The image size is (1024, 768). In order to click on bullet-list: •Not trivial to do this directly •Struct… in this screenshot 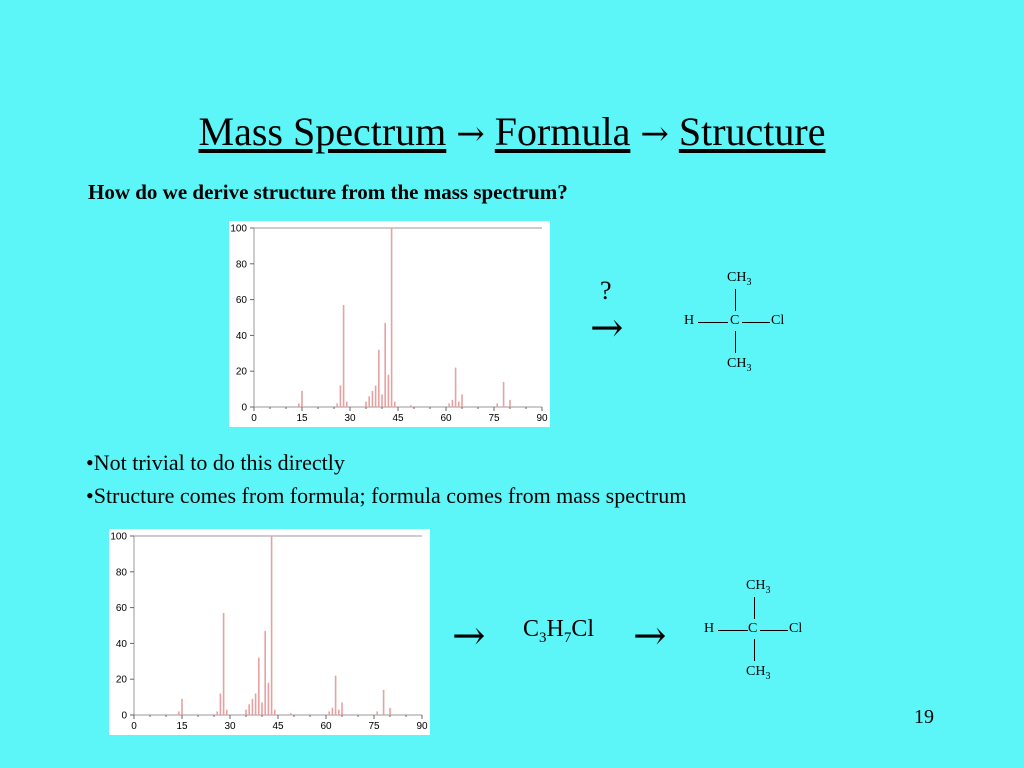, I will do `click(386, 479)`.